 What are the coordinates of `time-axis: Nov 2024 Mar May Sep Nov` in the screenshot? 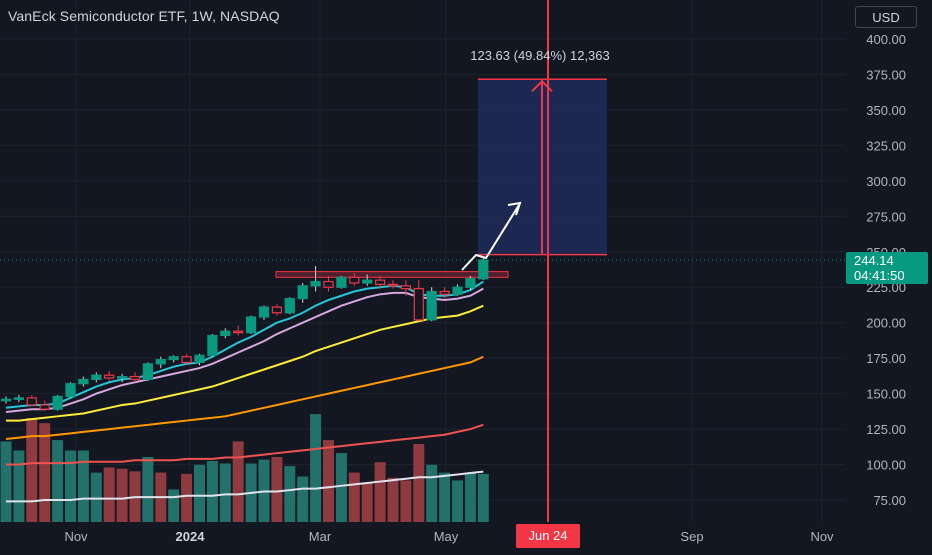 It's located at (422, 536).